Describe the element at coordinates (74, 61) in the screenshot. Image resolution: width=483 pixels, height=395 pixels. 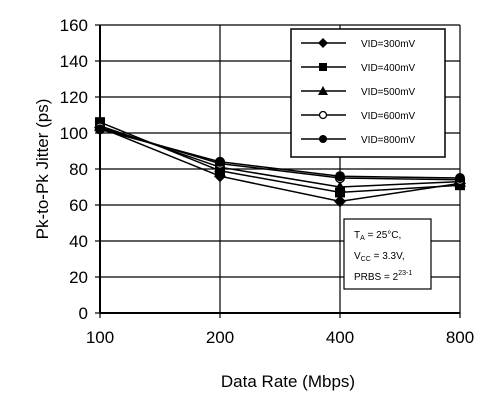
I see `y-tick-label: 140` at that location.